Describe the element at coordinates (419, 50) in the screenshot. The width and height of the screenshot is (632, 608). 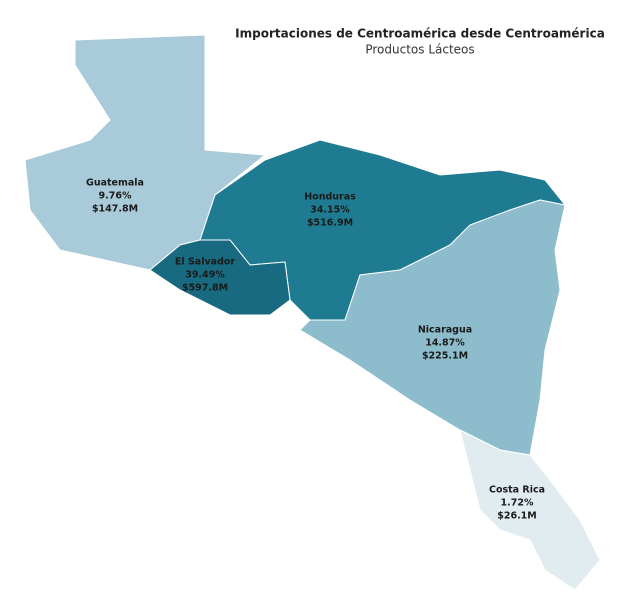
I see `map-subtitle: Productos Lácteos` at that location.